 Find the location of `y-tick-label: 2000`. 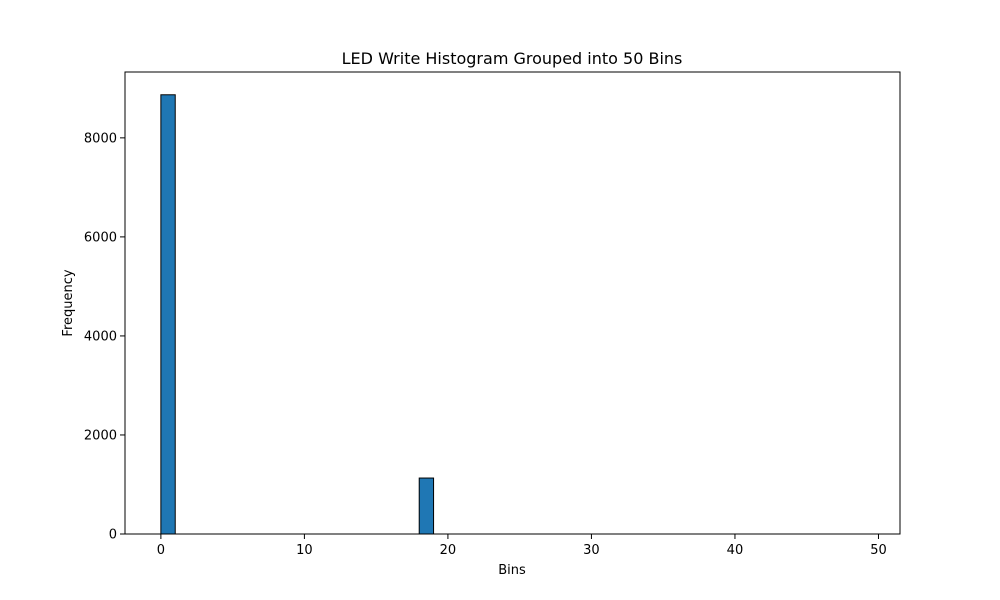

y-tick-label: 2000 is located at coordinates (100, 435).